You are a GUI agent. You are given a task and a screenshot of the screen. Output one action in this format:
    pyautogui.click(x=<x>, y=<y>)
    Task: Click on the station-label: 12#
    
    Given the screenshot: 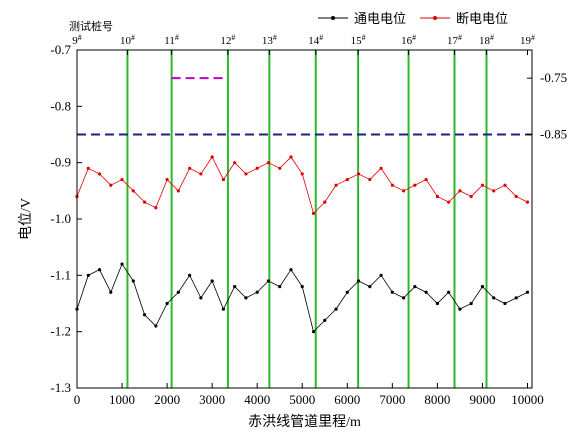 What is the action you would take?
    pyautogui.click(x=227, y=40)
    